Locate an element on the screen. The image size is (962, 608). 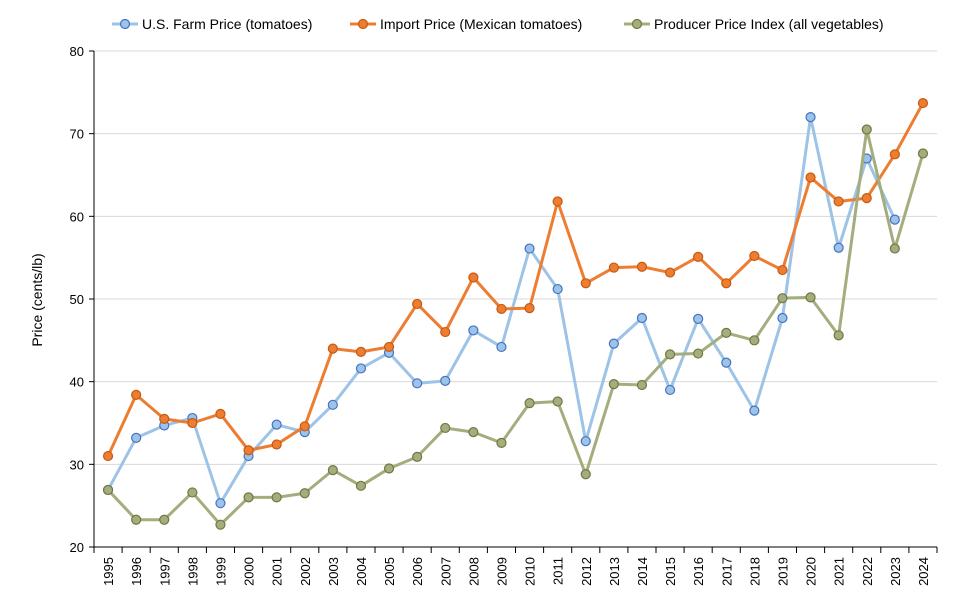
x-tick-label: 2023 is located at coordinates (895, 571).